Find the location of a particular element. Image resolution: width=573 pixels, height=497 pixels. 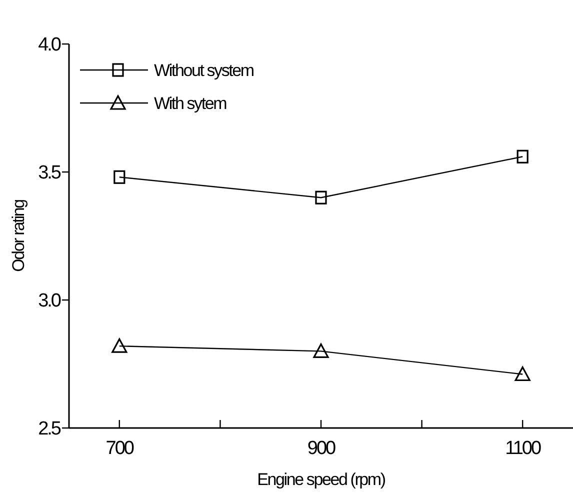

y-axis-title: Odor rating is located at coordinates (18, 235).